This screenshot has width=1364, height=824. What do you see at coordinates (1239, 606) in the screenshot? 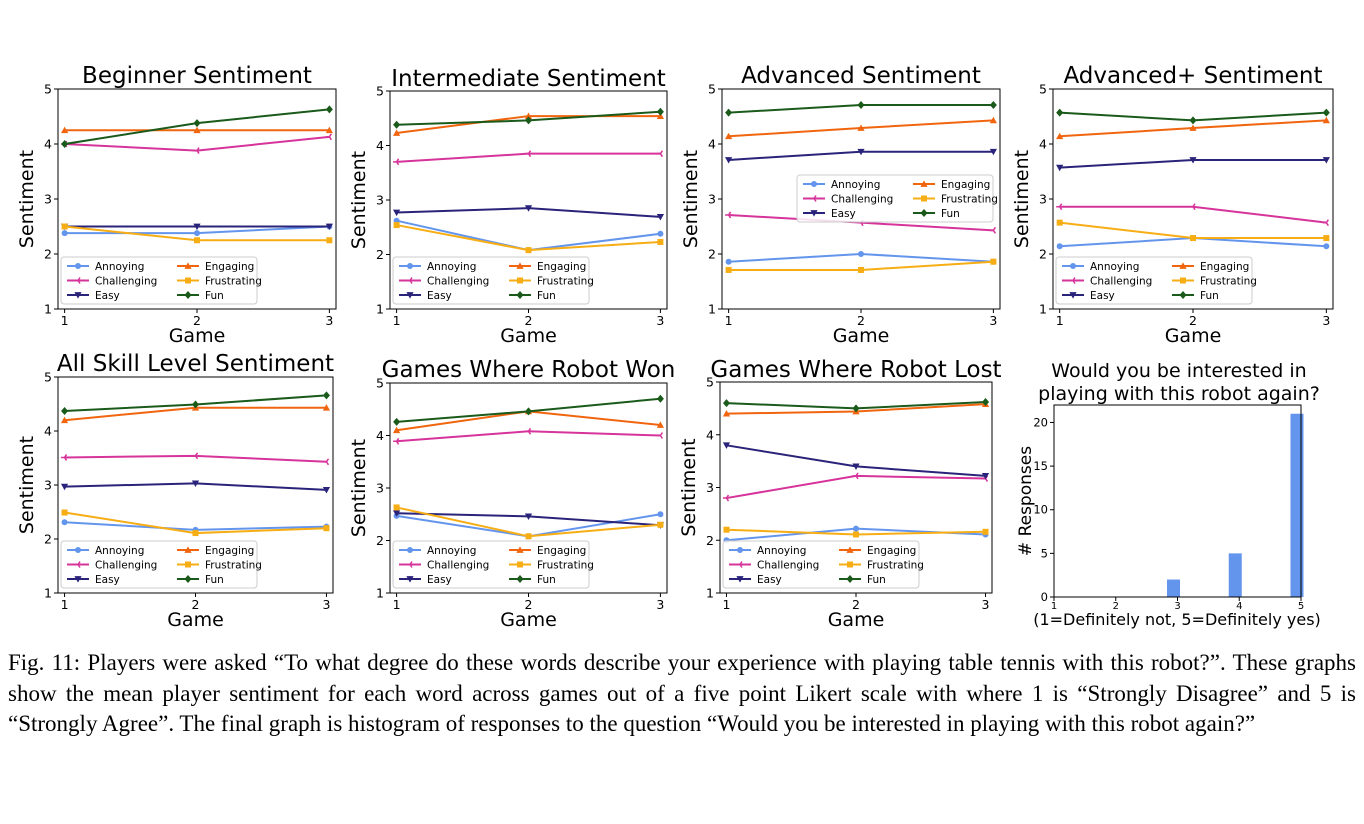
I see `x-tick-label: 4` at bounding box center [1239, 606].